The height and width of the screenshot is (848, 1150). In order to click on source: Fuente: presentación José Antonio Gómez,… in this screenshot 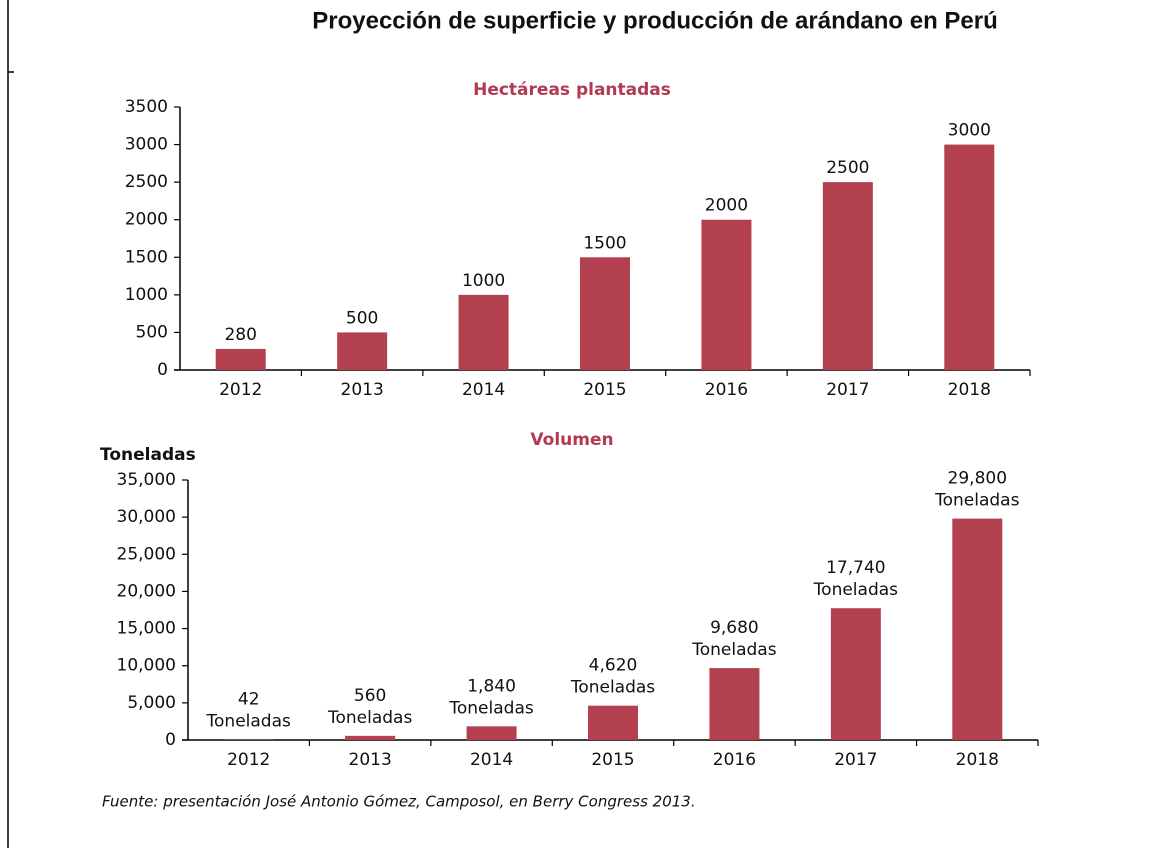, I will do `click(399, 802)`.